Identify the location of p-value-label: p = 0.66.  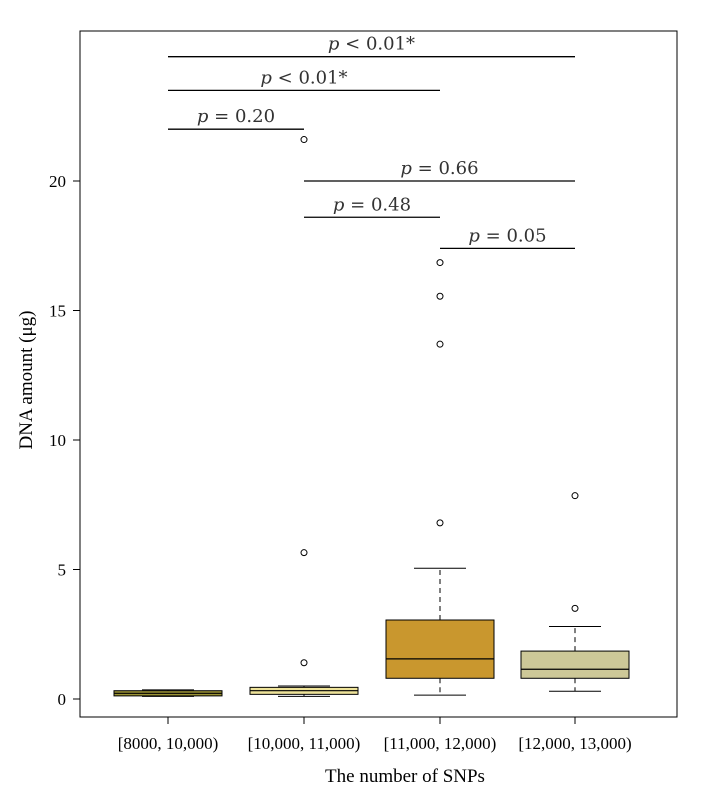
(439, 168).